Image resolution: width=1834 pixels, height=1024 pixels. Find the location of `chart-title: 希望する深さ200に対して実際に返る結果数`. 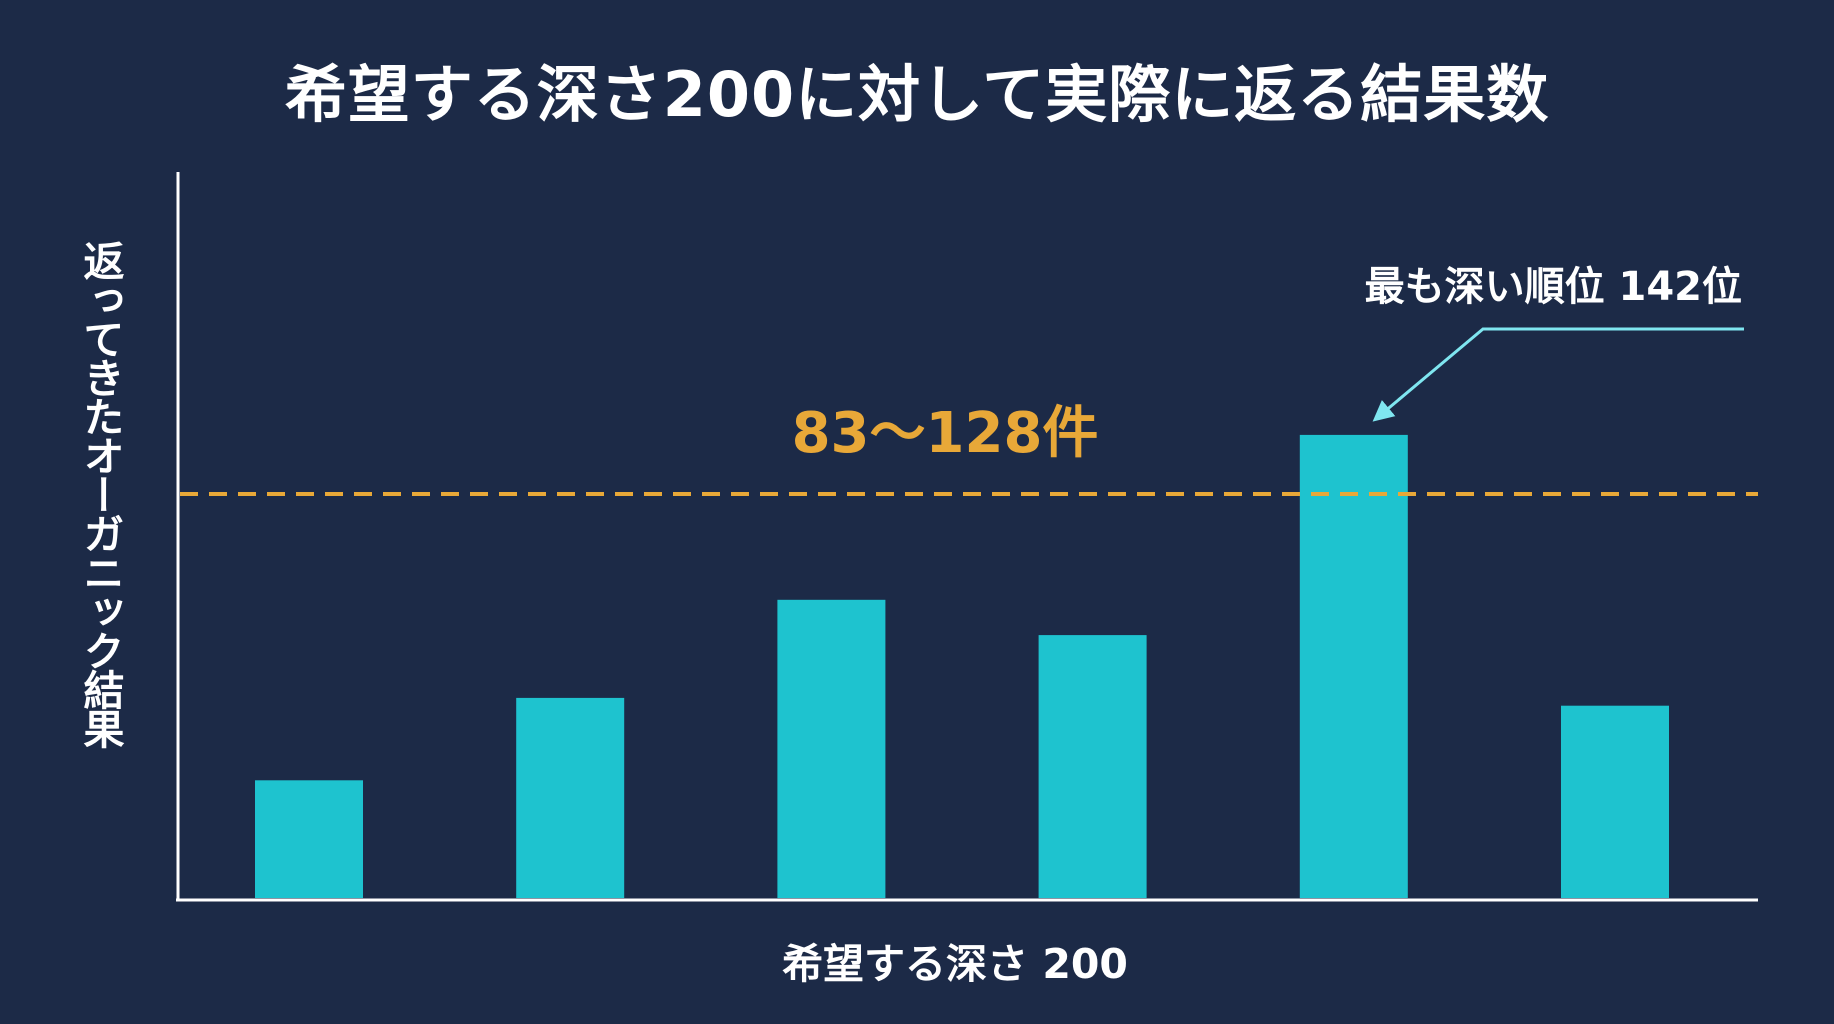

chart-title: 希望する深さ200に対して実際に返る結果数 is located at coordinates (917, 94).